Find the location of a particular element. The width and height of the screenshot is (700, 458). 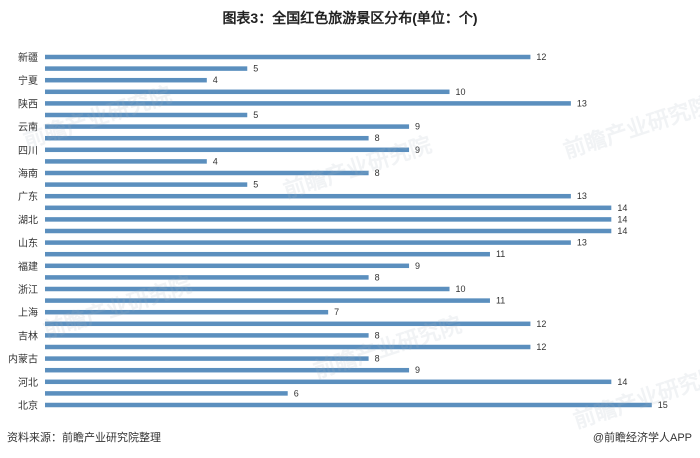

category-label: 内蒙古 is located at coordinates (23, 359).